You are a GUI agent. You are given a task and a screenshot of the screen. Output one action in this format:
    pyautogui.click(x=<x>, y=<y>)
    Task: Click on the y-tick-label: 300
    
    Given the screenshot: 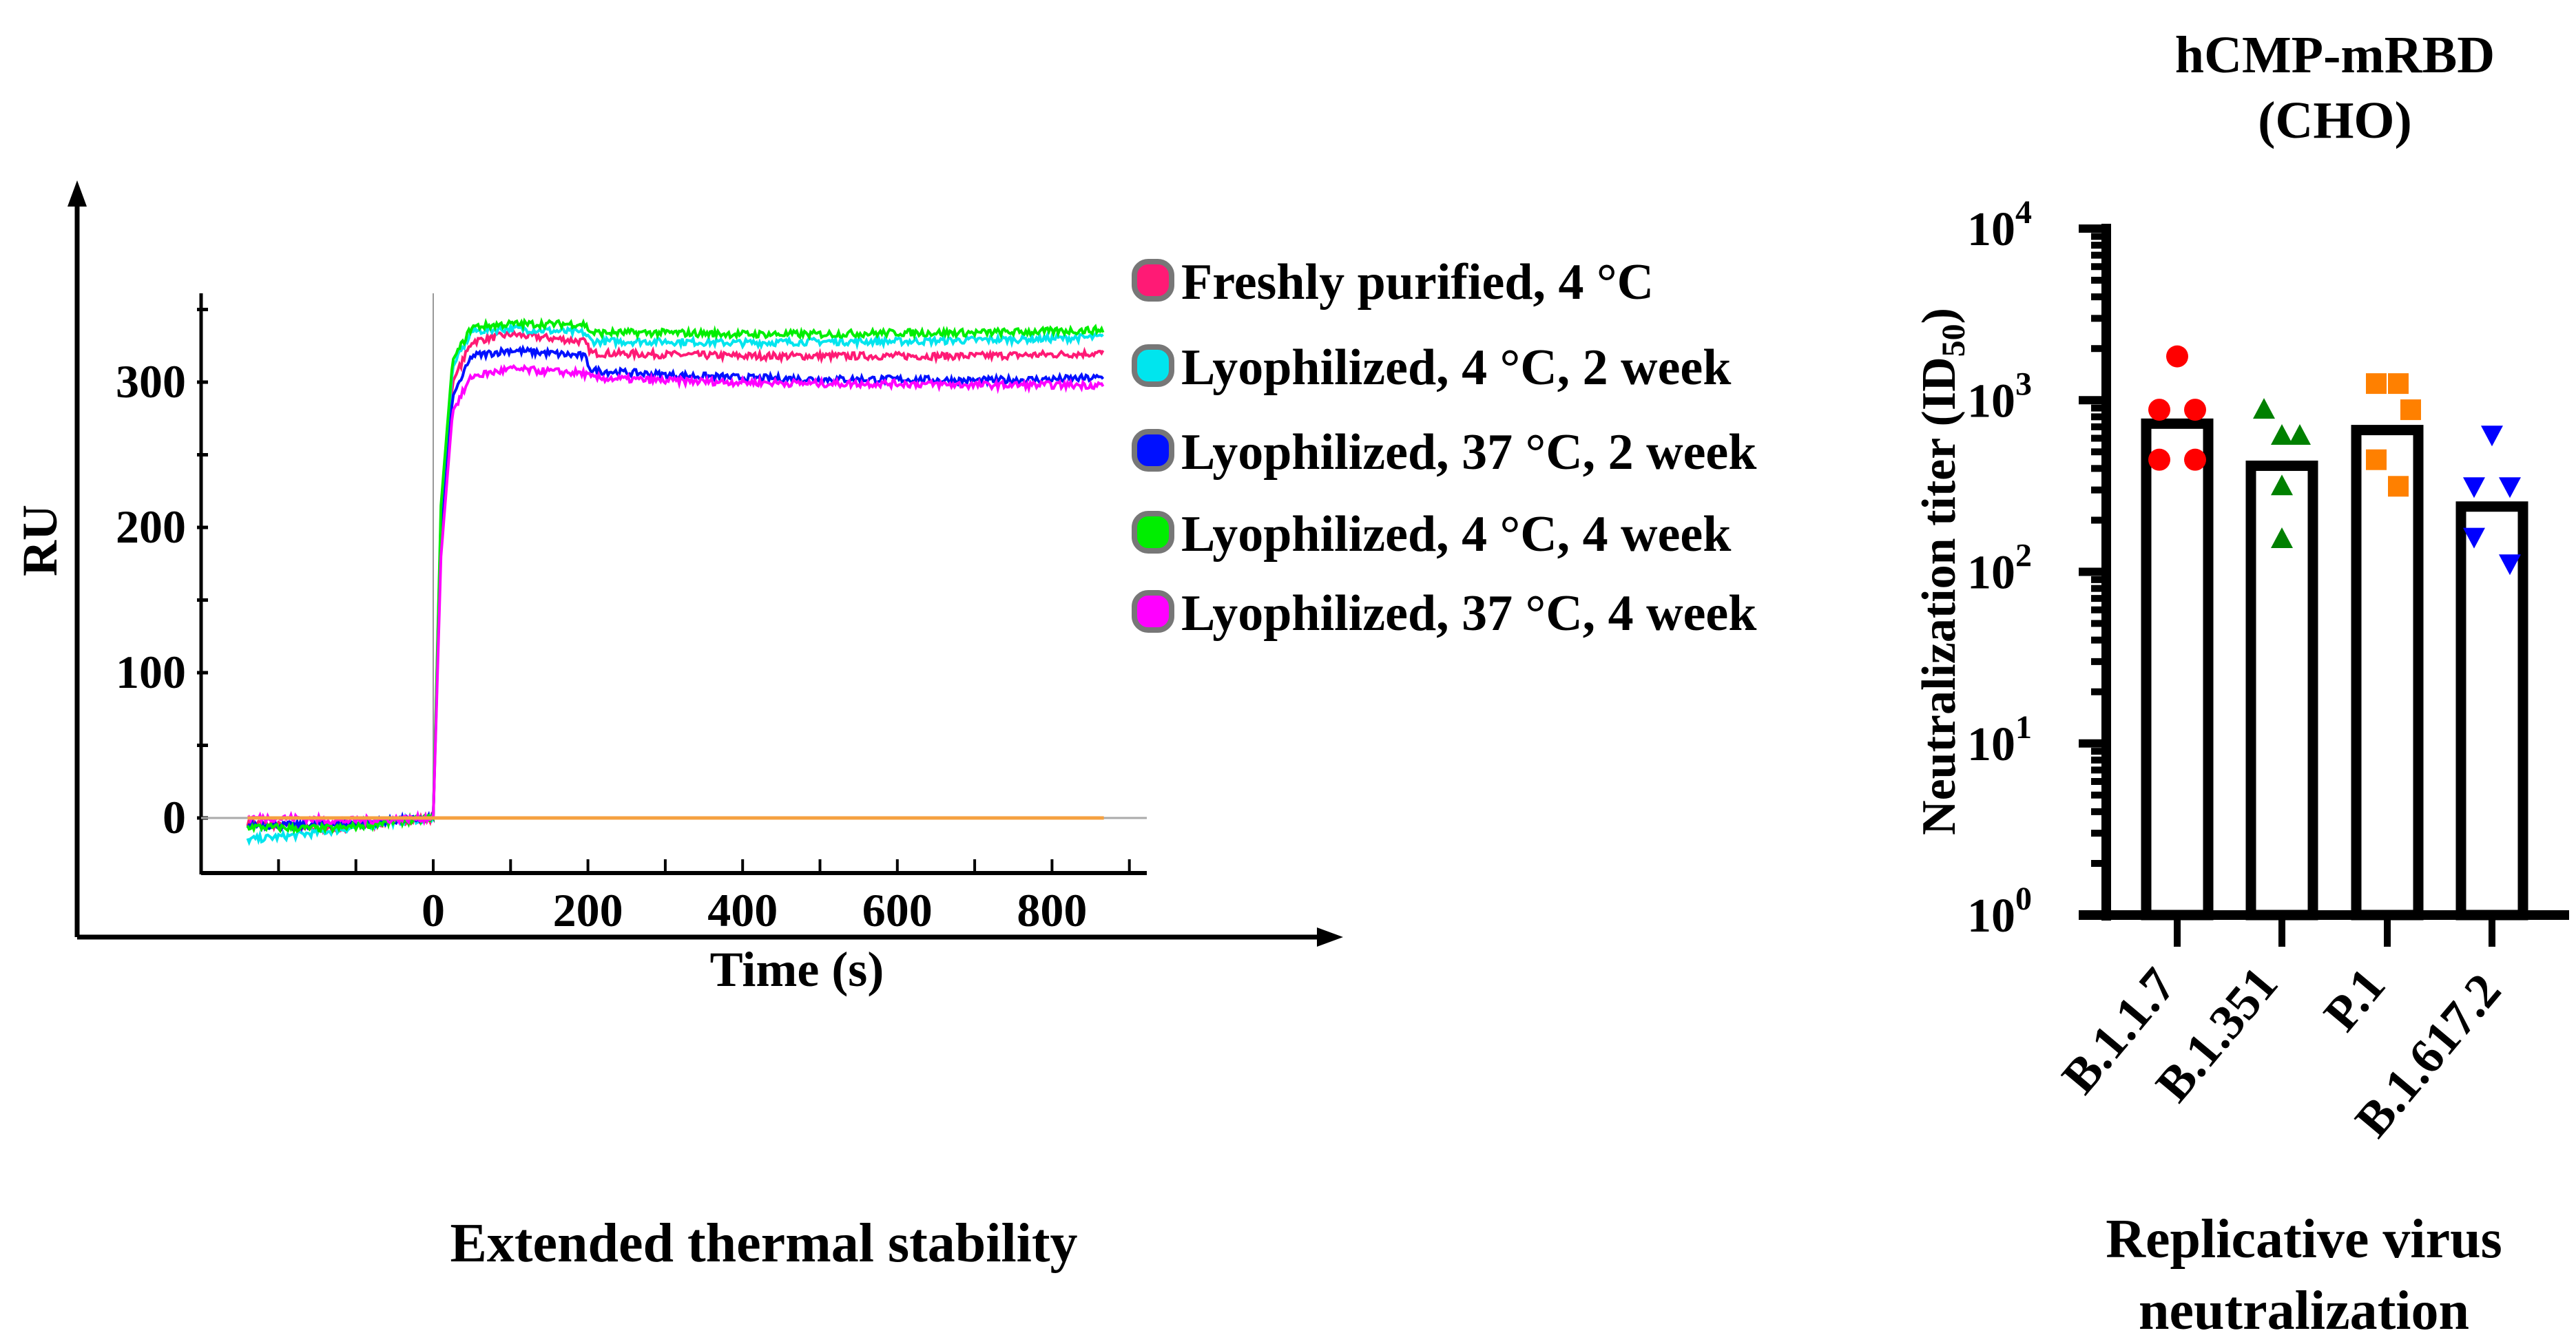 What is the action you would take?
    pyautogui.click(x=151, y=381)
    